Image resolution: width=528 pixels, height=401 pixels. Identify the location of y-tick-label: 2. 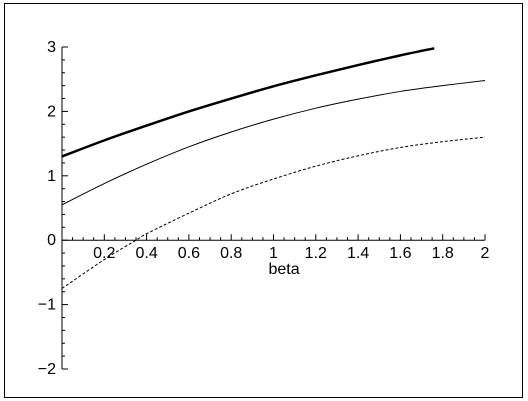
(51, 111).